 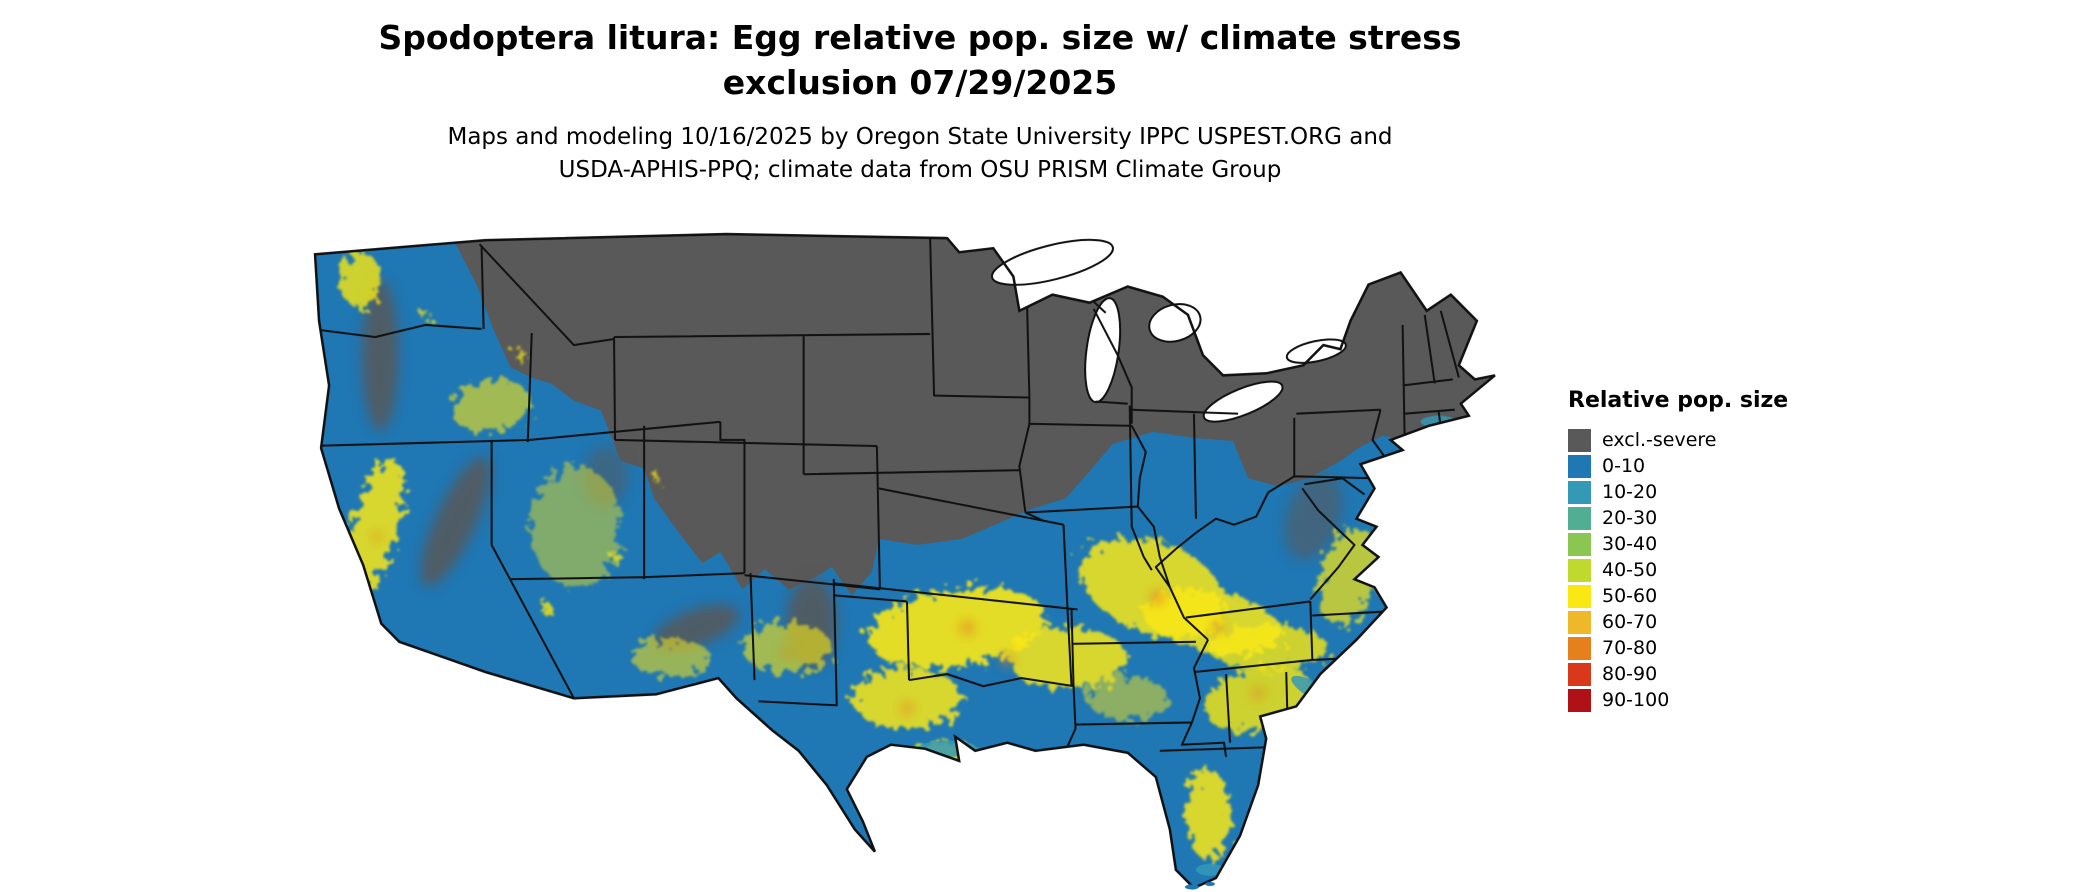 What do you see at coordinates (1015, 497) in the screenshot?
I see `state-borders-central` at bounding box center [1015, 497].